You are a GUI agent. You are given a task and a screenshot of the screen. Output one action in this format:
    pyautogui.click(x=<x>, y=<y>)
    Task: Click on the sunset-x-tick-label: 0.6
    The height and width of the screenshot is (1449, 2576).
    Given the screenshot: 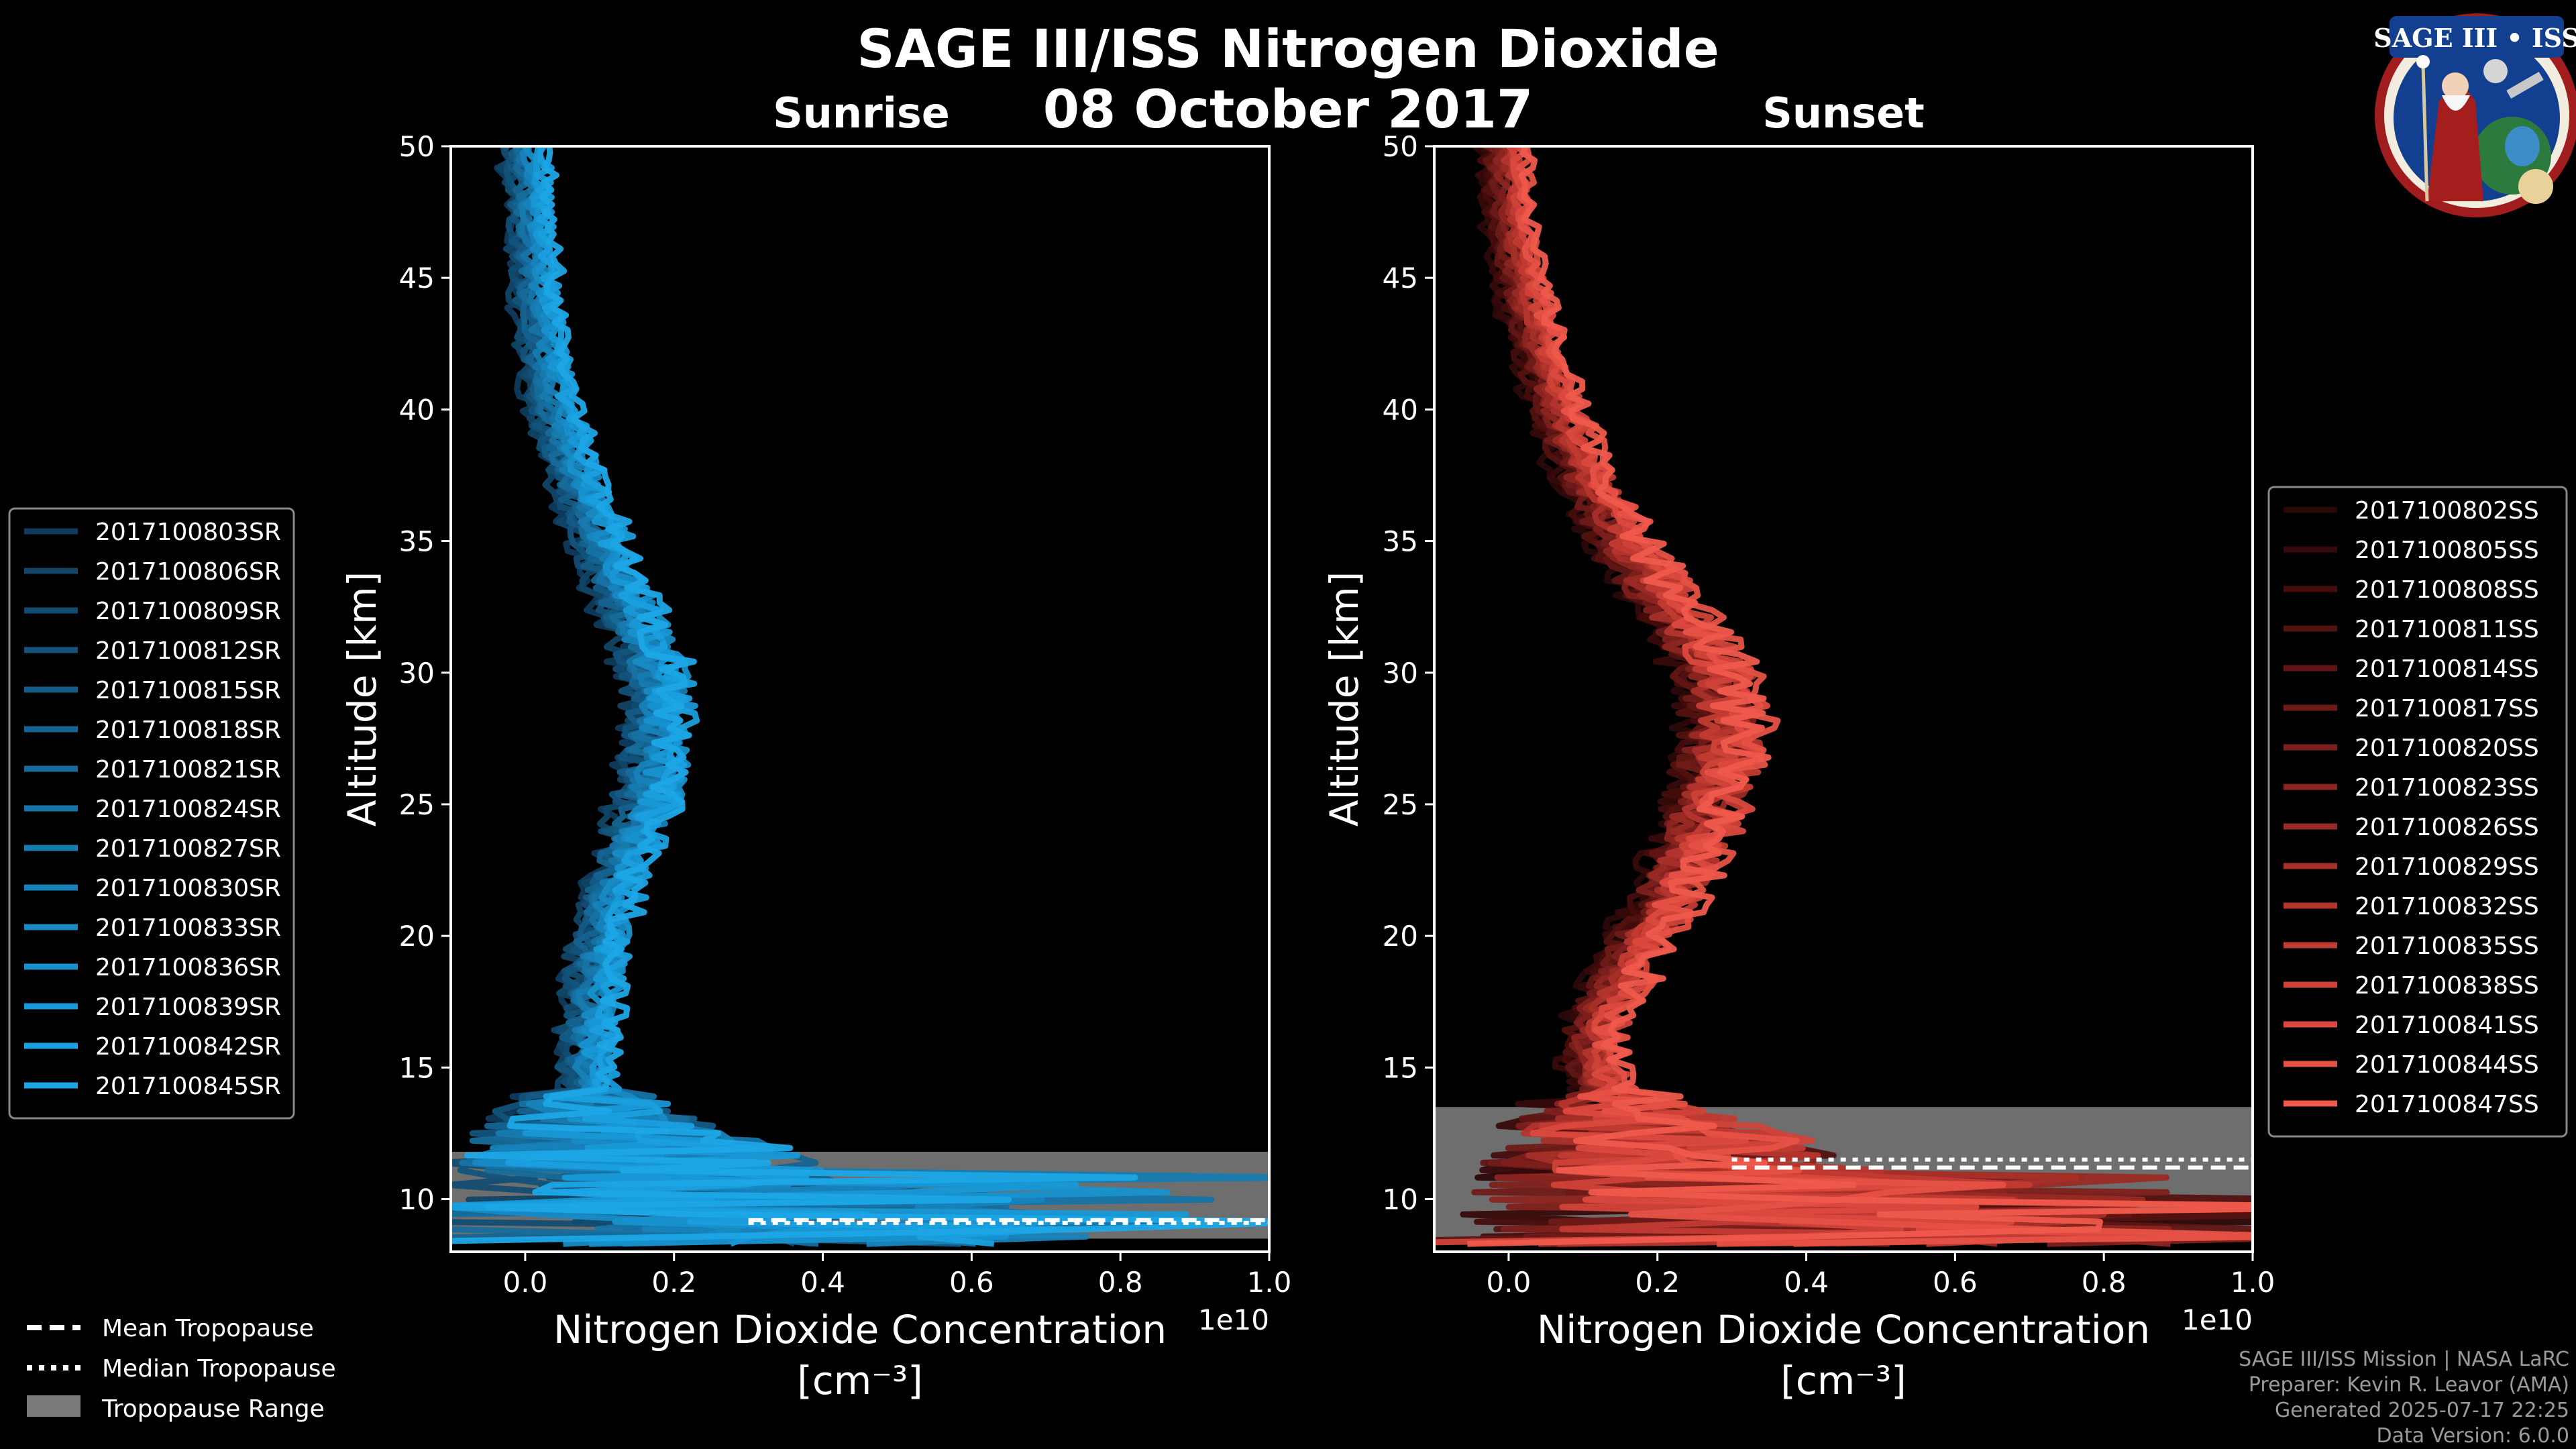 What is the action you would take?
    pyautogui.click(x=1955, y=1282)
    